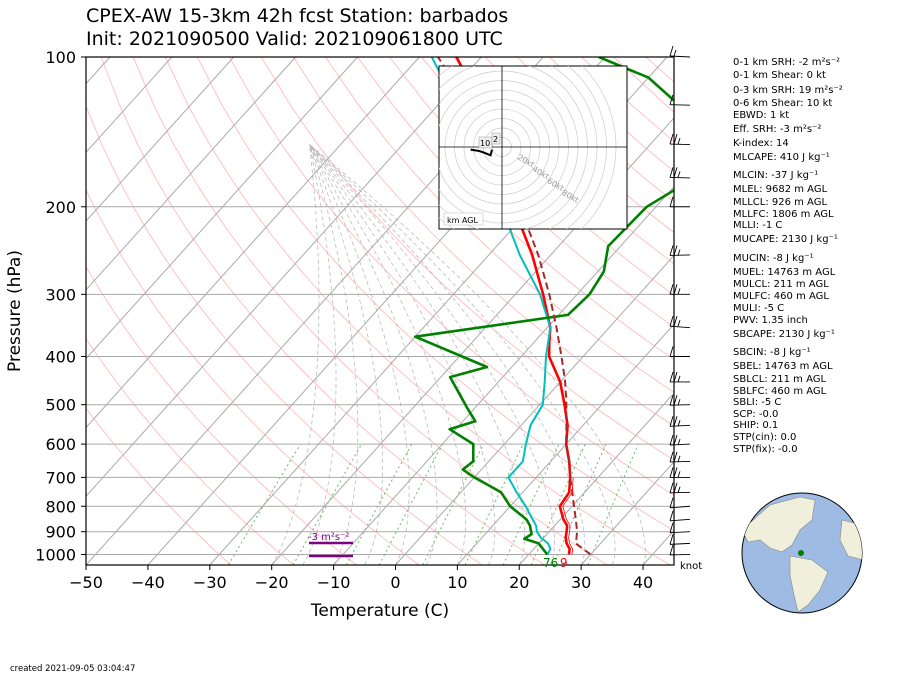 Image resolution: width=906 pixels, height=675 pixels. I want to click on y-tick-label: 500, so click(60, 405).